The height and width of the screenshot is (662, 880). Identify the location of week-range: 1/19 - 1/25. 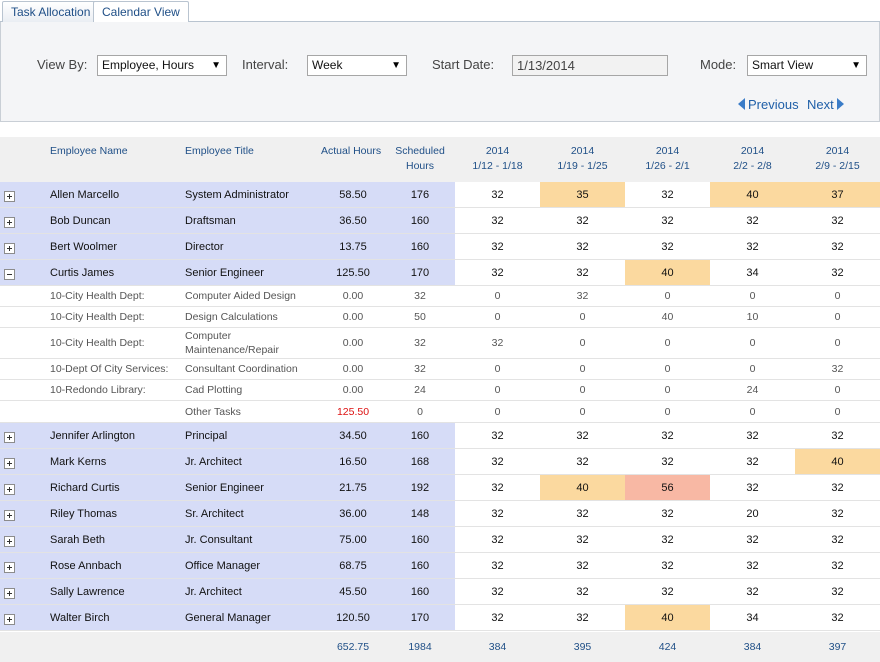
(582, 166).